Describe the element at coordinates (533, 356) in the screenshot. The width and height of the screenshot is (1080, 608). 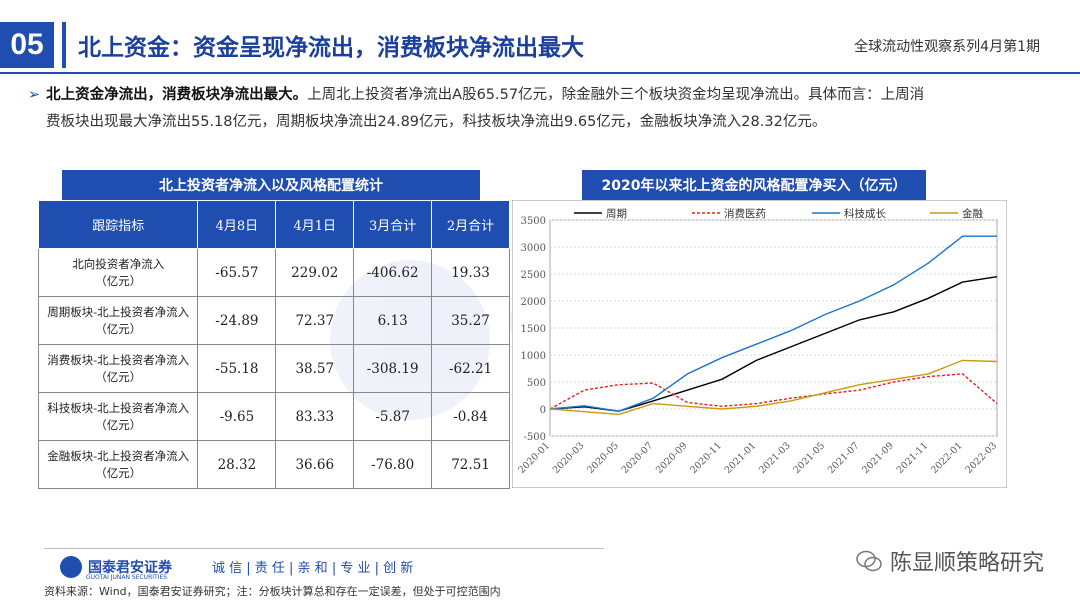
I see `y-tick-label: 1000` at that location.